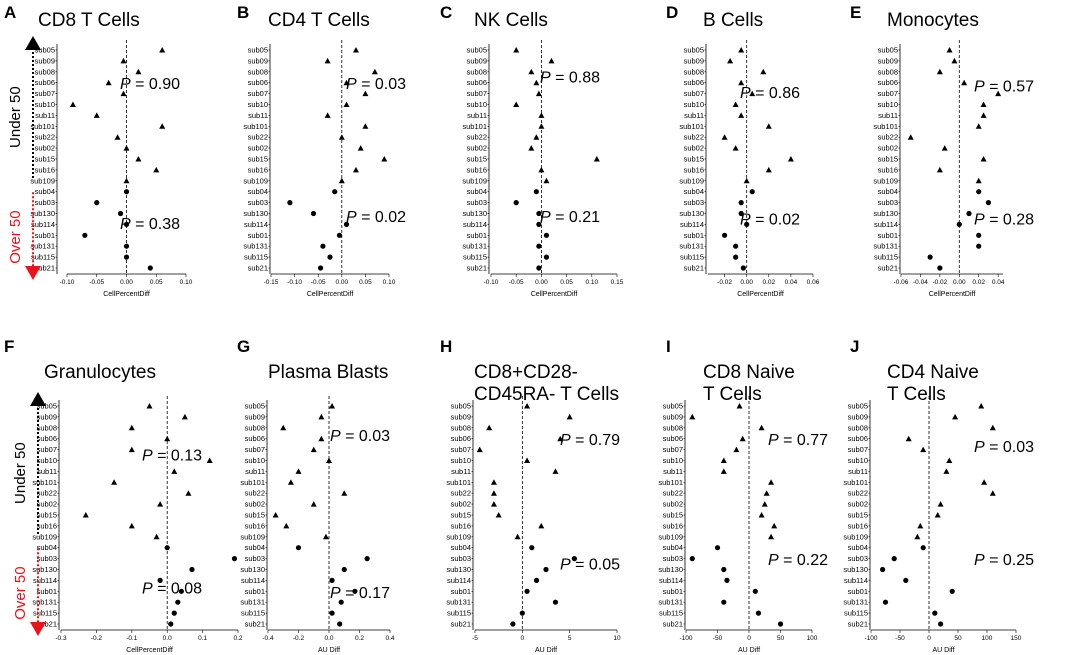  What do you see at coordinates (258, 169) in the screenshot?
I see `subject-label: sub16` at bounding box center [258, 169].